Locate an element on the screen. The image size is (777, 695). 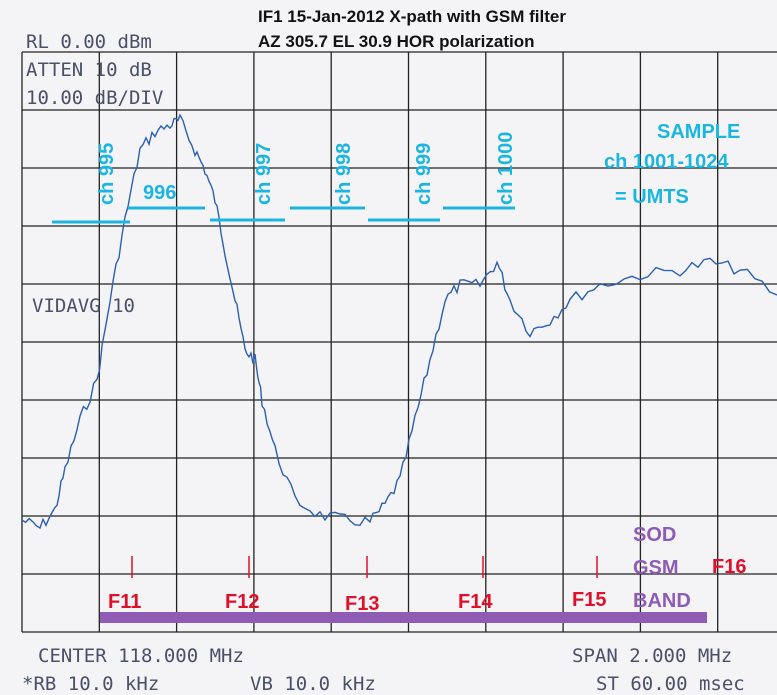
scale: 10.00 dB/DIV is located at coordinates (94, 98).